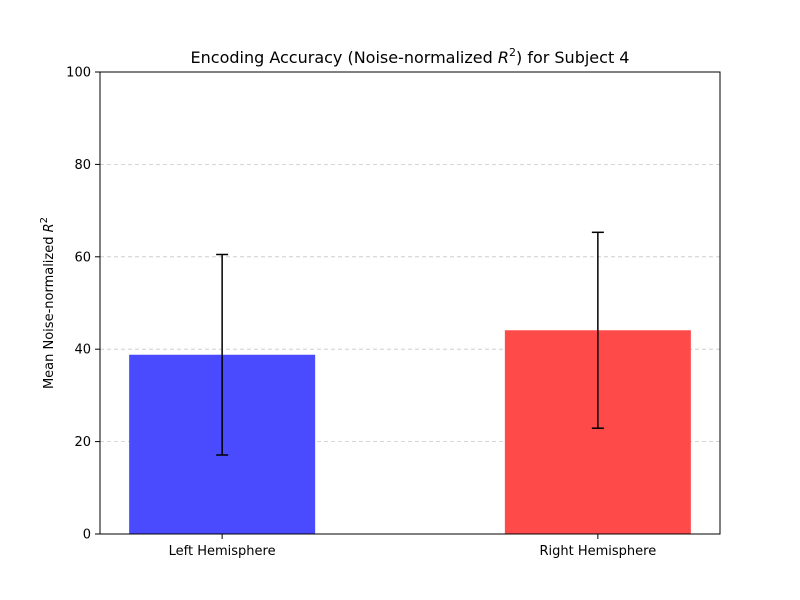 This screenshot has height=600, width=800. What do you see at coordinates (503, 57) in the screenshot?
I see `chart-title-var: R` at bounding box center [503, 57].